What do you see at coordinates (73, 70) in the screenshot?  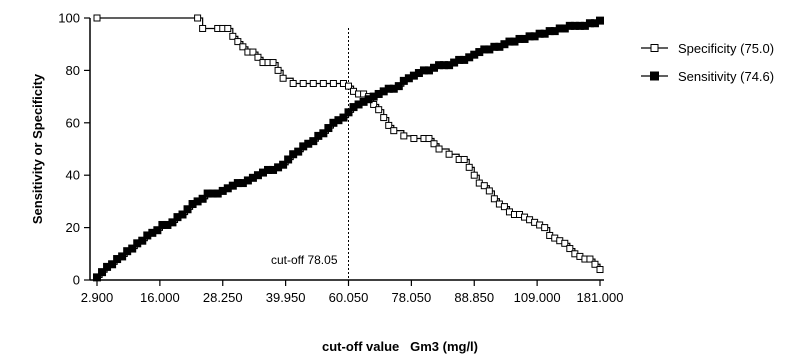 I see `y-tick-label: 80` at bounding box center [73, 70].